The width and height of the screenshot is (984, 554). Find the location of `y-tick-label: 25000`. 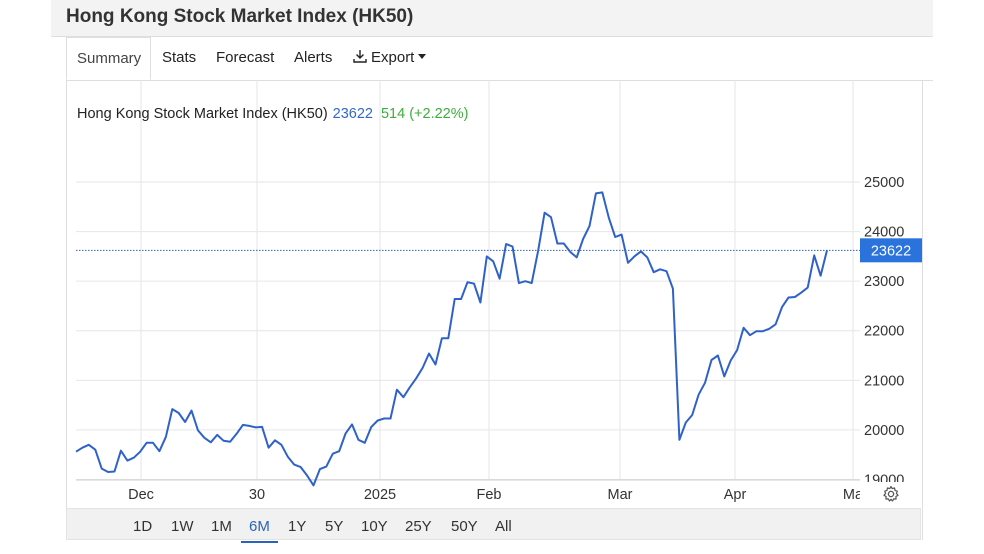

y-tick-label: 25000 is located at coordinates (884, 183).